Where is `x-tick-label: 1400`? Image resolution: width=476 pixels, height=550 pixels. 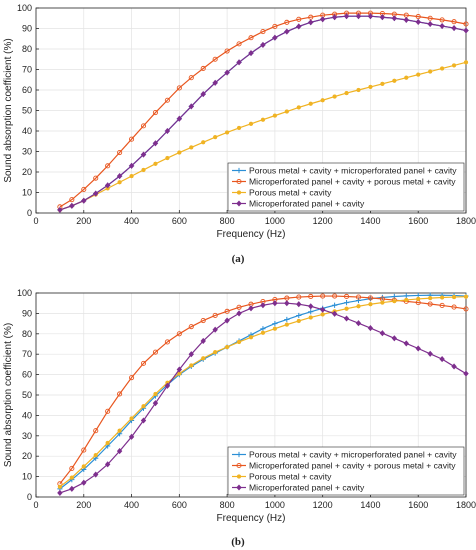
x-tick-label: 1400 is located at coordinates (370, 221).